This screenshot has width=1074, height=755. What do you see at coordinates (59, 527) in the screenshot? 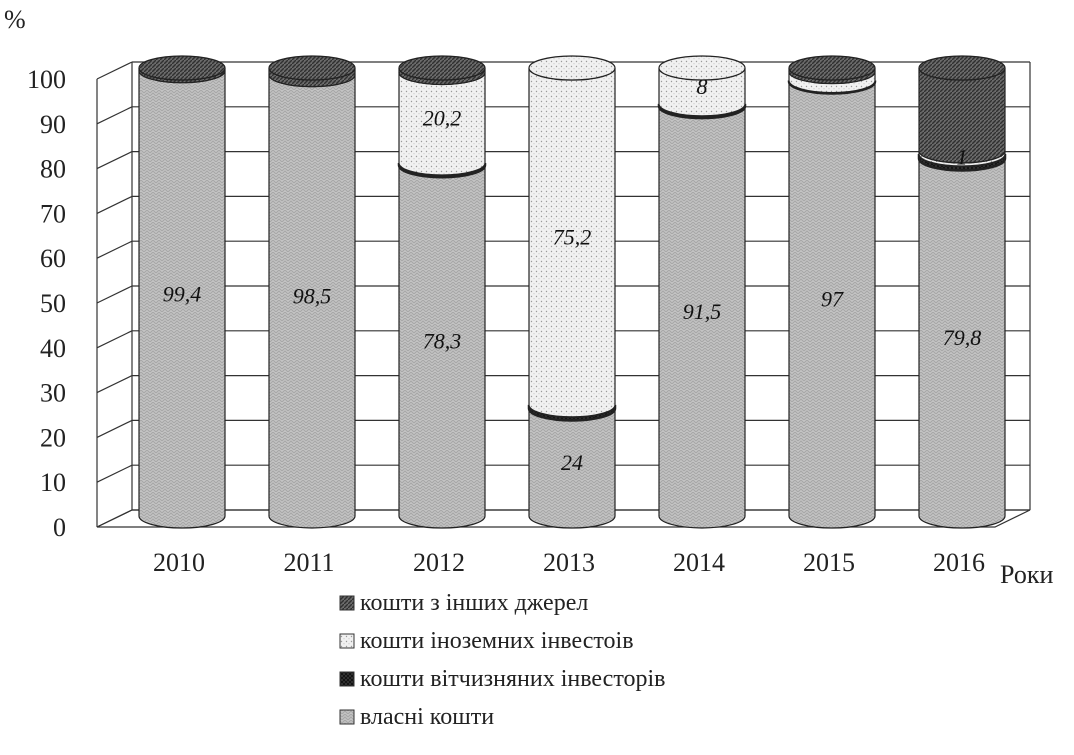
I see `y-tick-label: 0` at bounding box center [59, 527].